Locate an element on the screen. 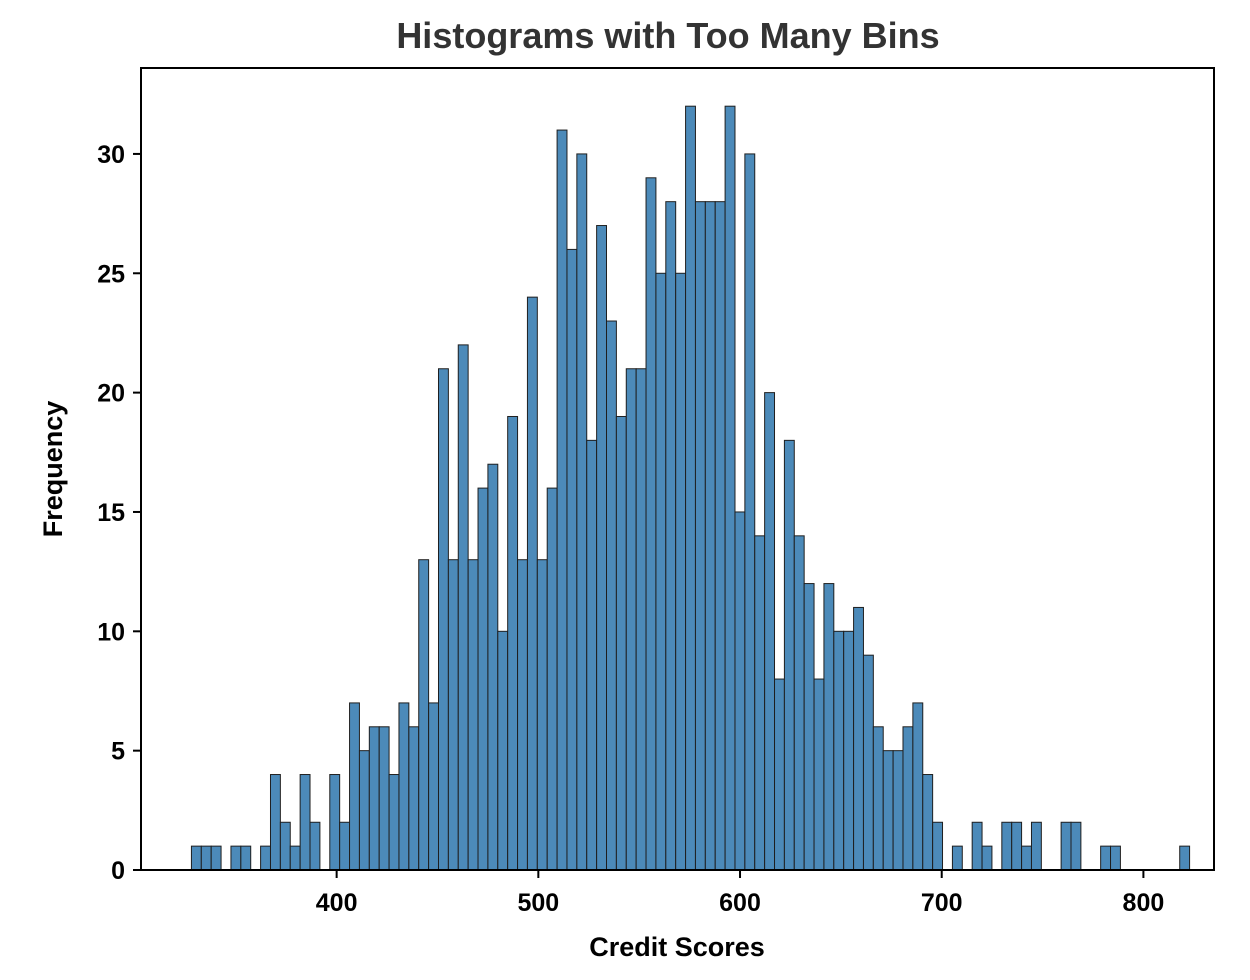 The image size is (1250, 980). y-tick-label: 5 is located at coordinates (118, 752).